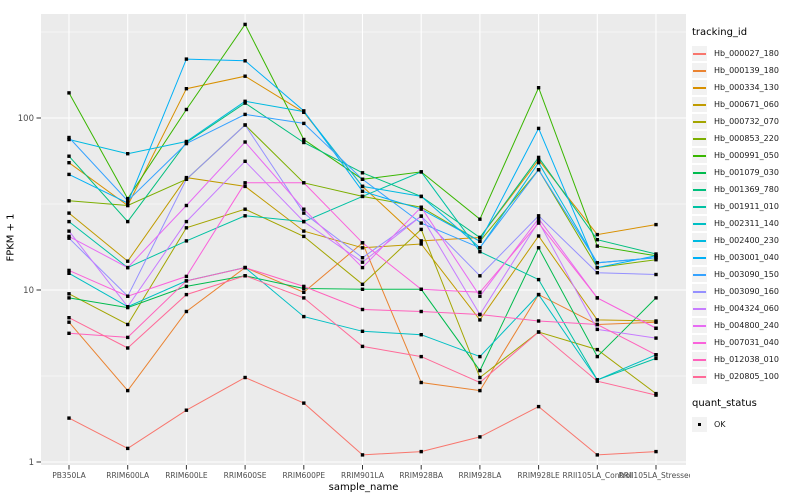  I want to click on legend-item-label: Hb_000139_180, so click(746, 70).